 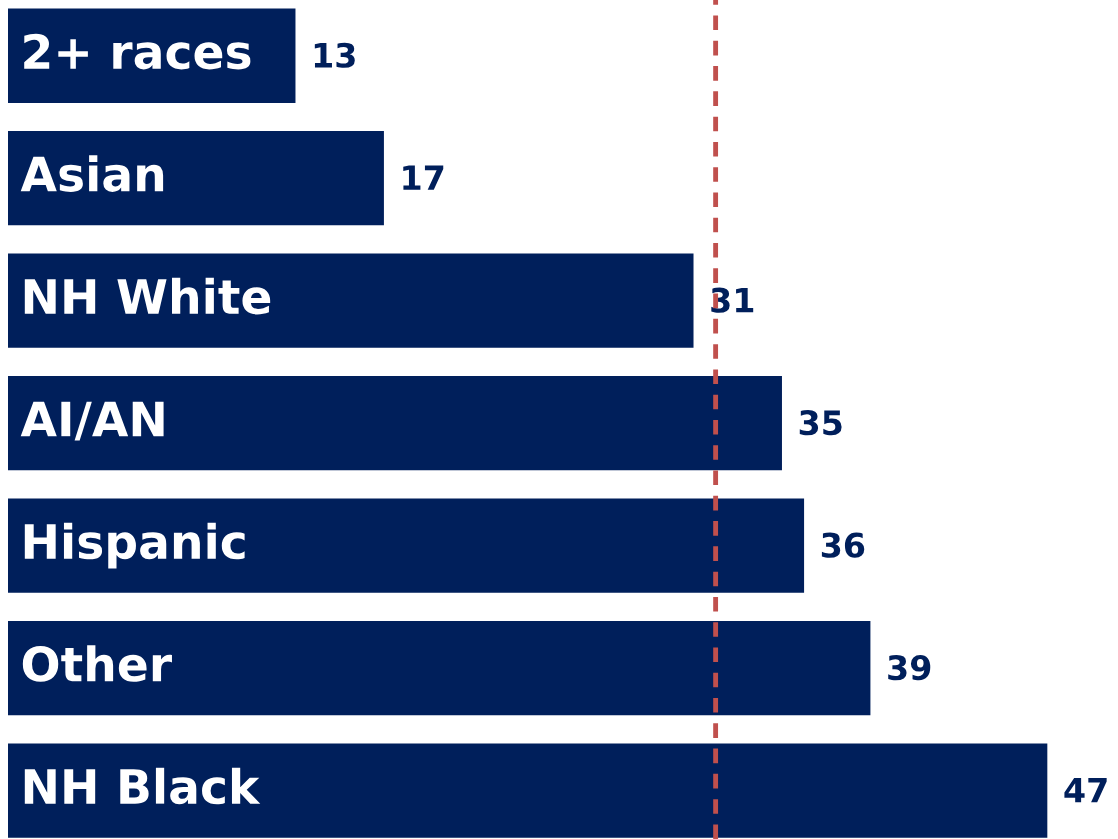 What do you see at coordinates (334, 55) in the screenshot?
I see `data-label: 13` at bounding box center [334, 55].